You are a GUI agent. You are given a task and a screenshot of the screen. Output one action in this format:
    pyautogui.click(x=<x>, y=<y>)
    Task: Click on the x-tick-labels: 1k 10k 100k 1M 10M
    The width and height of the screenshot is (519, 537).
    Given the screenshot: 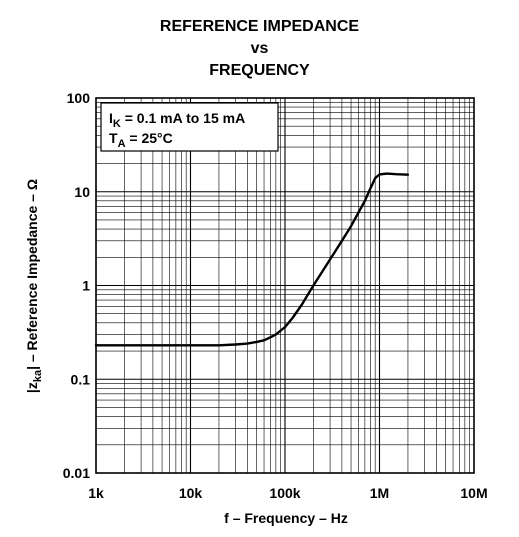 What is the action you would take?
    pyautogui.click(x=287, y=493)
    